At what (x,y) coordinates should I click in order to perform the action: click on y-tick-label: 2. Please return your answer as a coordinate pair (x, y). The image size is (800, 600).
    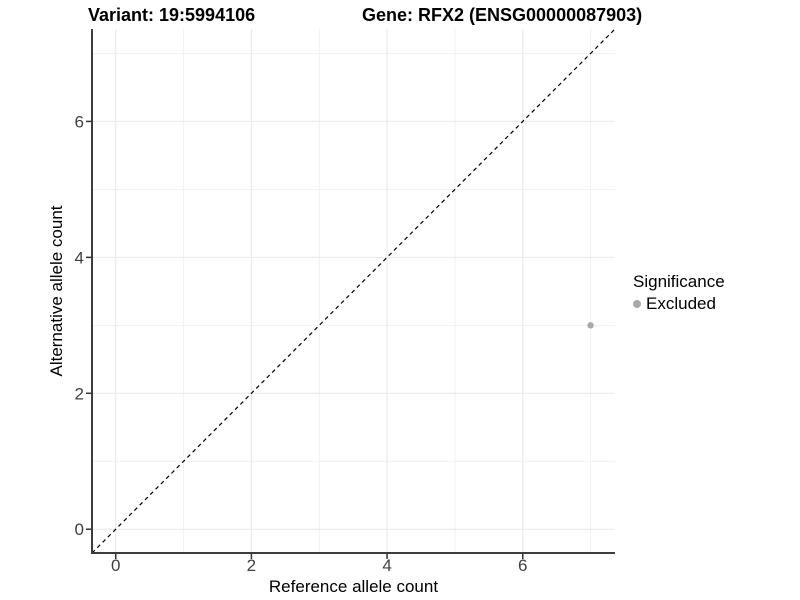
    Looking at the image, I should click on (79, 393).